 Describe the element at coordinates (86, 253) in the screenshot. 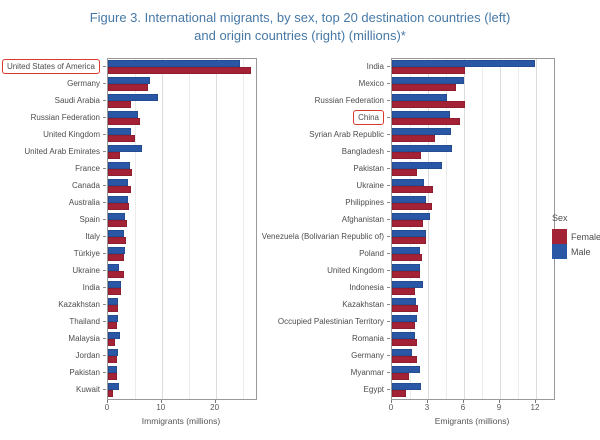

I see `category-label: Türkiye` at that location.